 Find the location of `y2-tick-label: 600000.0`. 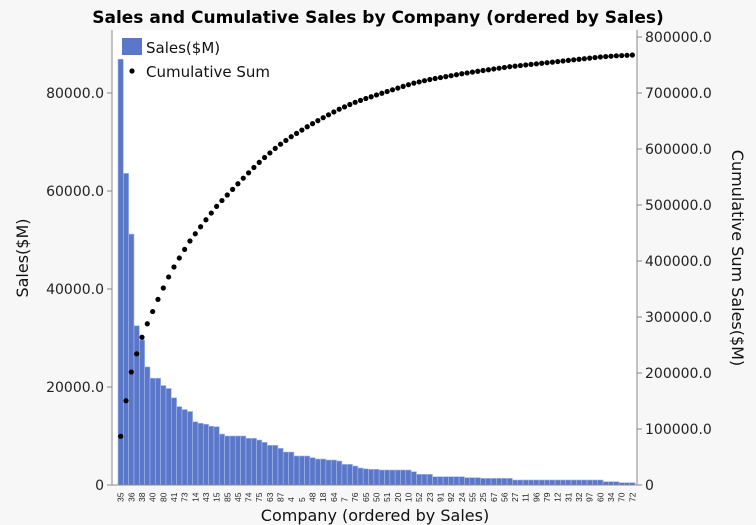

y2-tick-label: 600000.0 is located at coordinates (678, 150).